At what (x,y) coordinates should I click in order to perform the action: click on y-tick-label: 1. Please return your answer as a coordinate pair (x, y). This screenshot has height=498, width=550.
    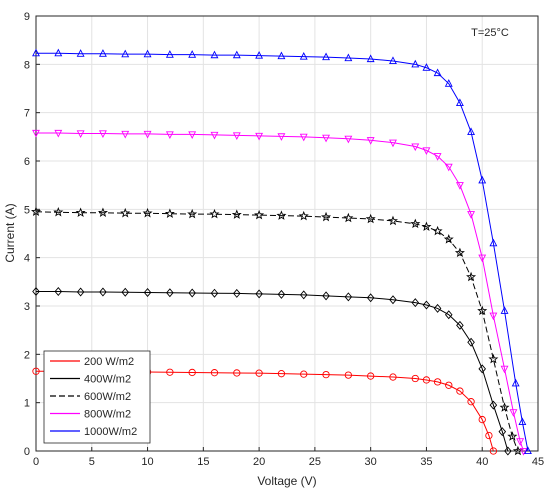
    Looking at the image, I should click on (27, 404).